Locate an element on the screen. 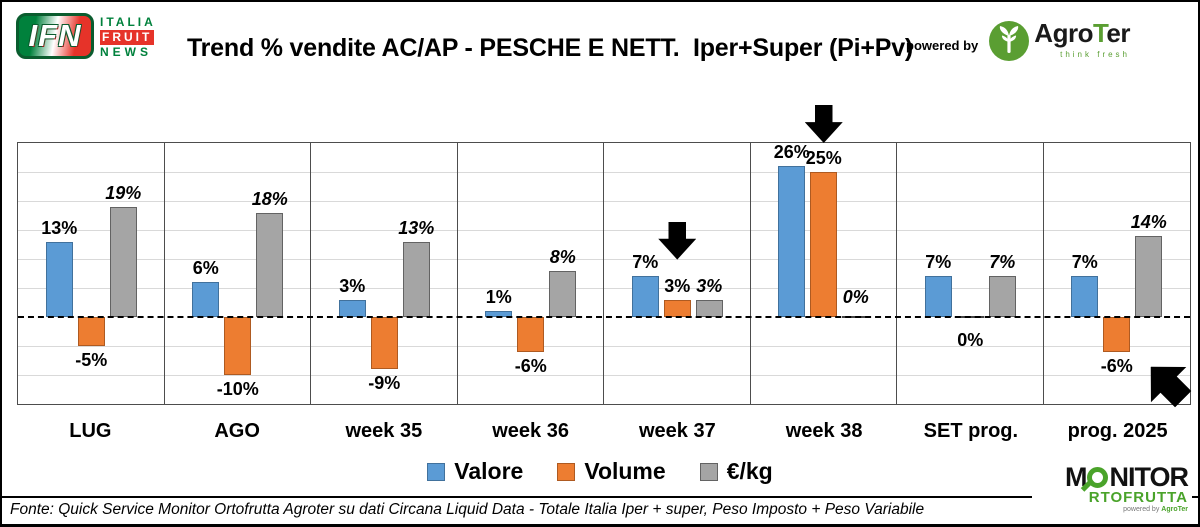 The image size is (1200, 527). ifn-acronym: IFN is located at coordinates (55, 35).